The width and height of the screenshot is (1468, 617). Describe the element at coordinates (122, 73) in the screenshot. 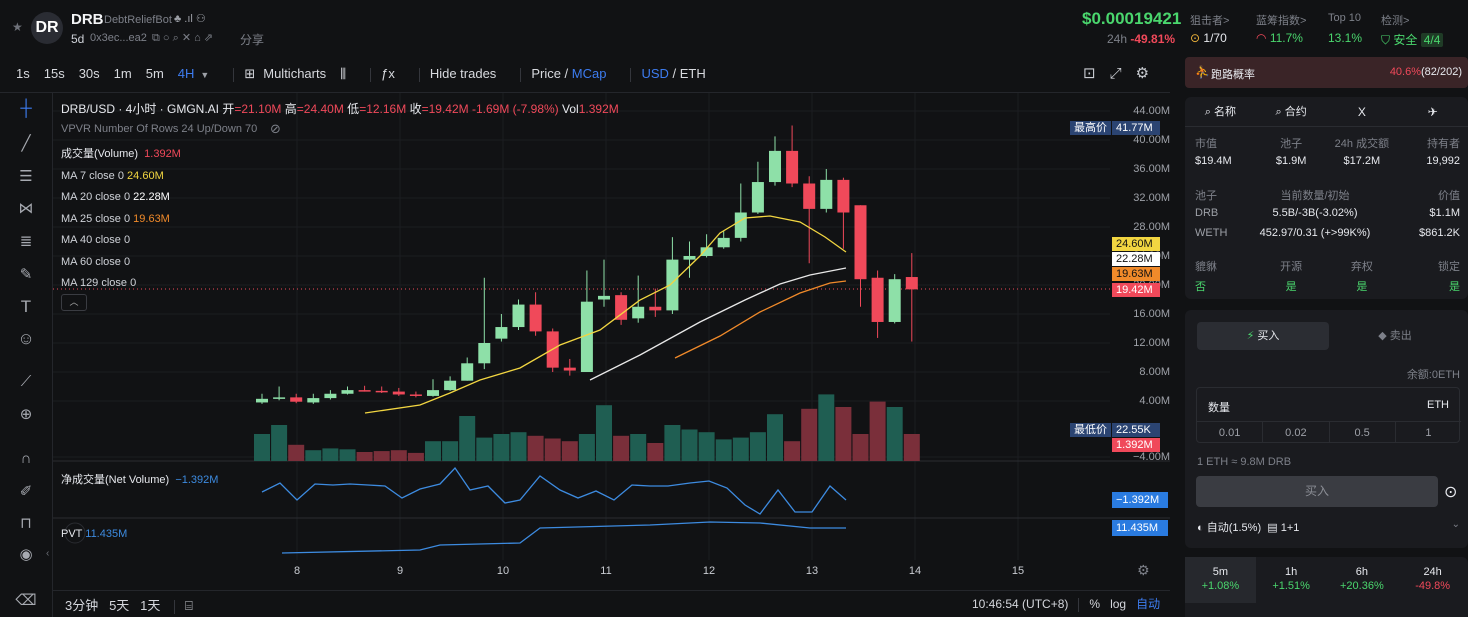

I see `interval-1m: 1m` at that location.